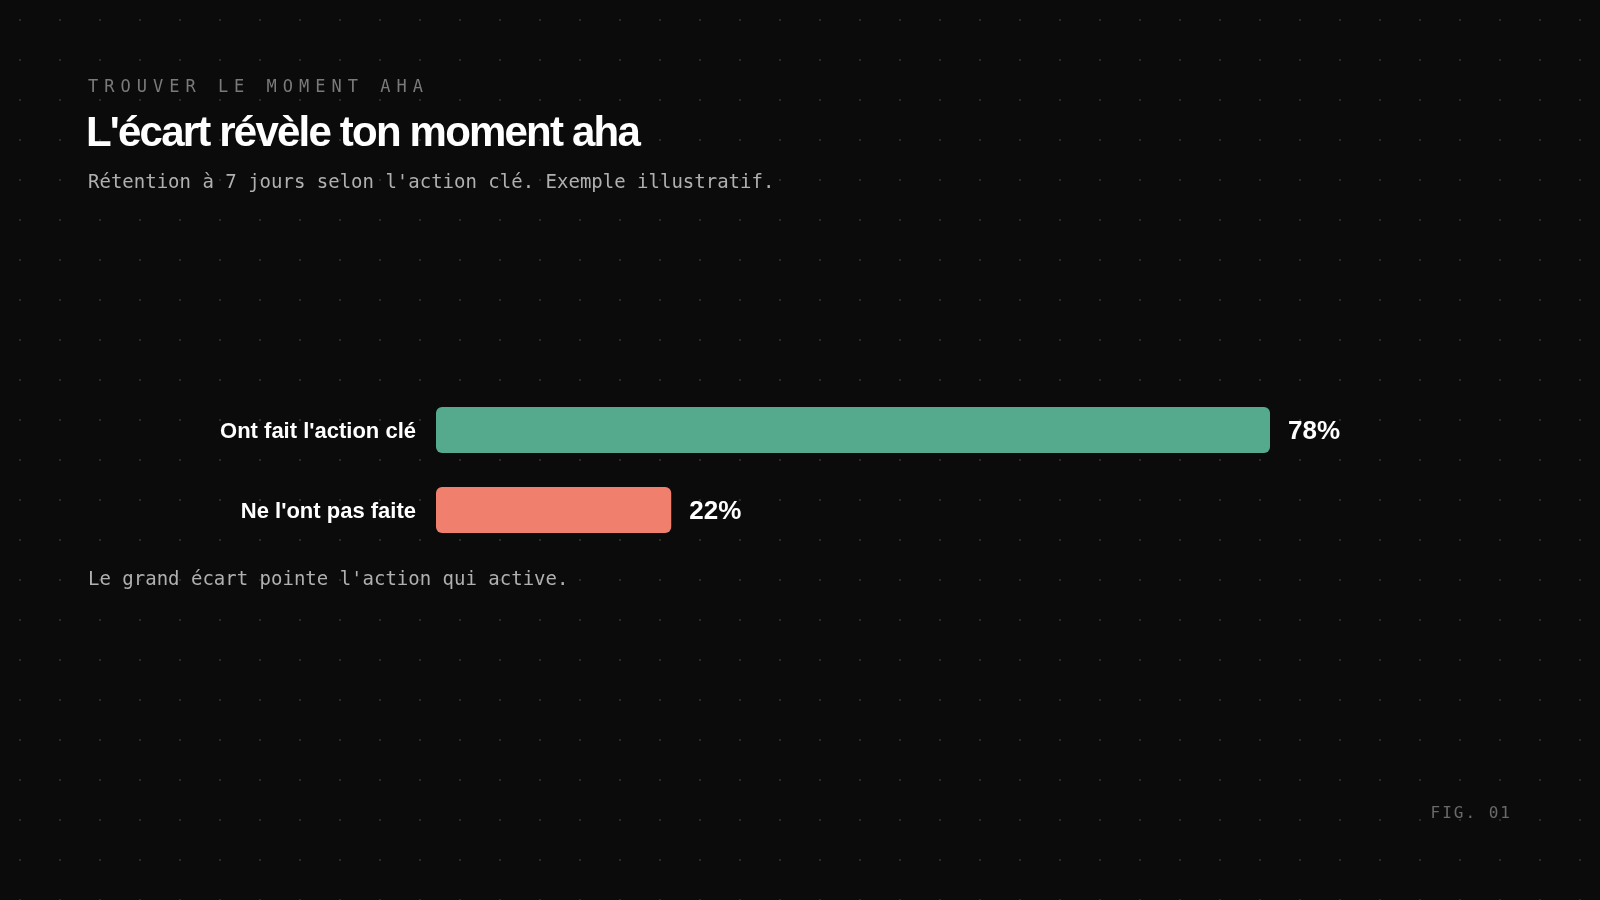 Image resolution: width=1600 pixels, height=900 pixels. I want to click on chart-title: L'écart révèle ton moment aha, so click(362, 132).